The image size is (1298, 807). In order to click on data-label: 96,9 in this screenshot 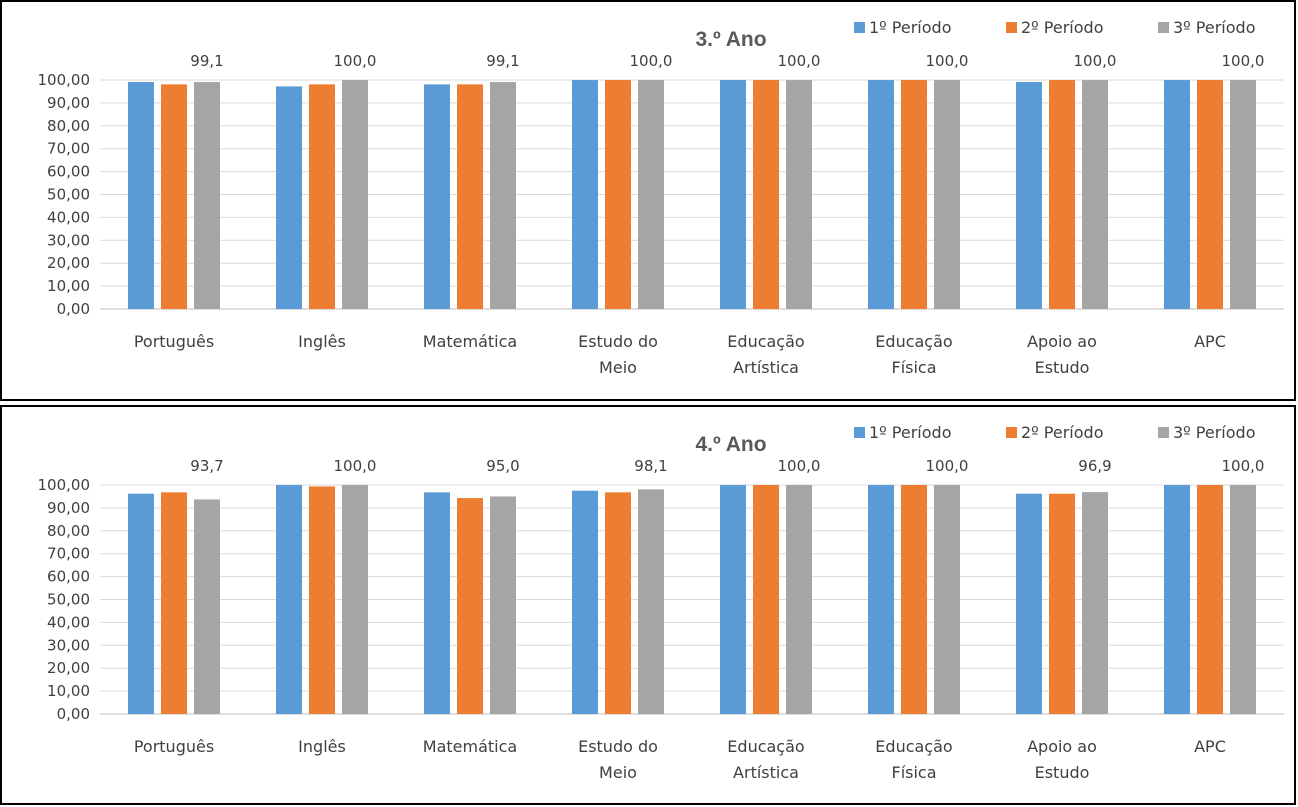, I will do `click(1094, 466)`.